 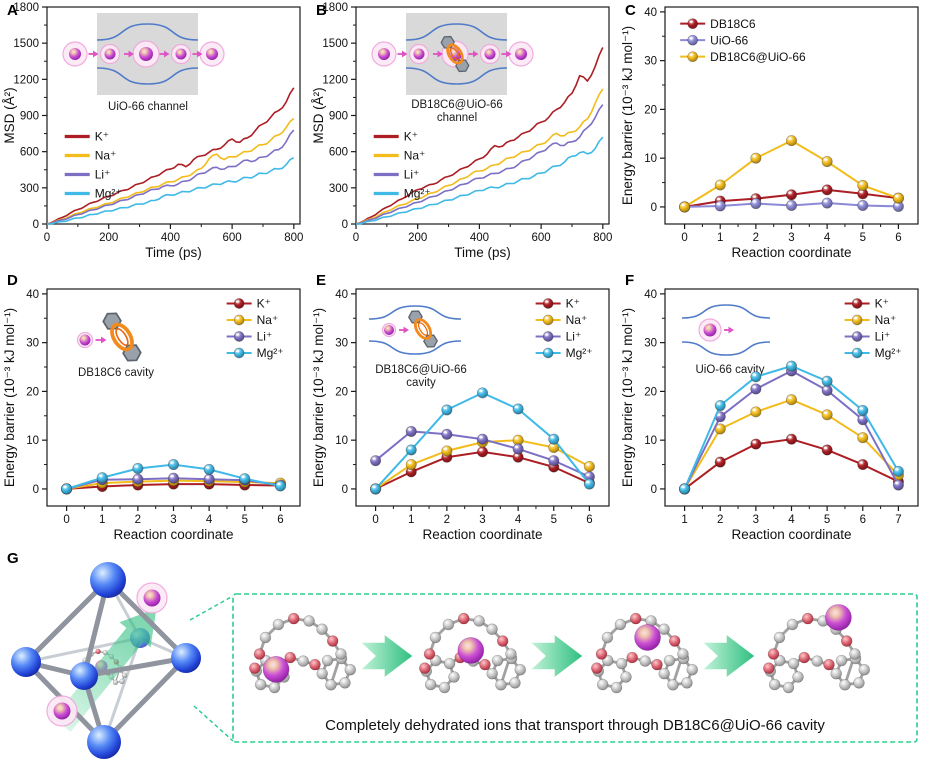 I want to click on svg-text: 7, so click(x=898, y=520).